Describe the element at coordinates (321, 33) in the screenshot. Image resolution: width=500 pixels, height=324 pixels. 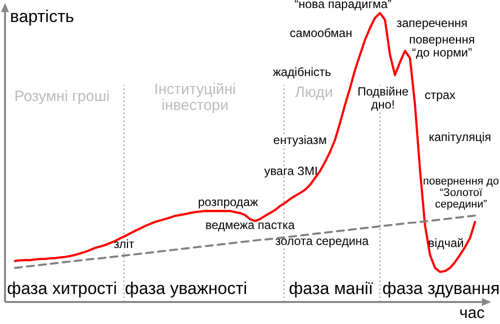
I see `annotation: самообман` at that location.